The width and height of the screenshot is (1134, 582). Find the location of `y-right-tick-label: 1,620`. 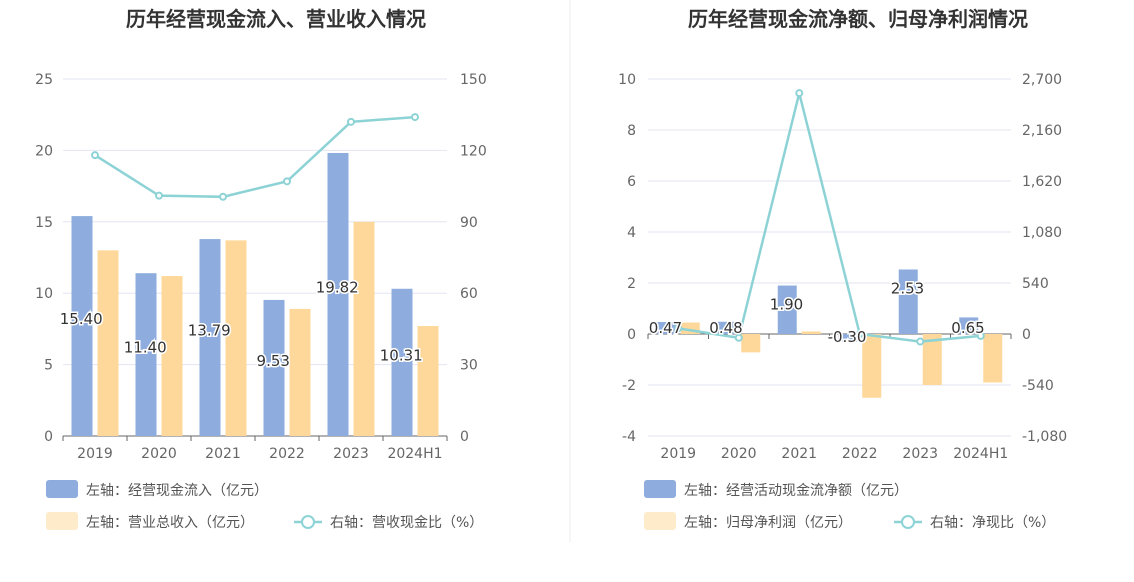

y-right-tick-label: 1,620 is located at coordinates (1042, 182).